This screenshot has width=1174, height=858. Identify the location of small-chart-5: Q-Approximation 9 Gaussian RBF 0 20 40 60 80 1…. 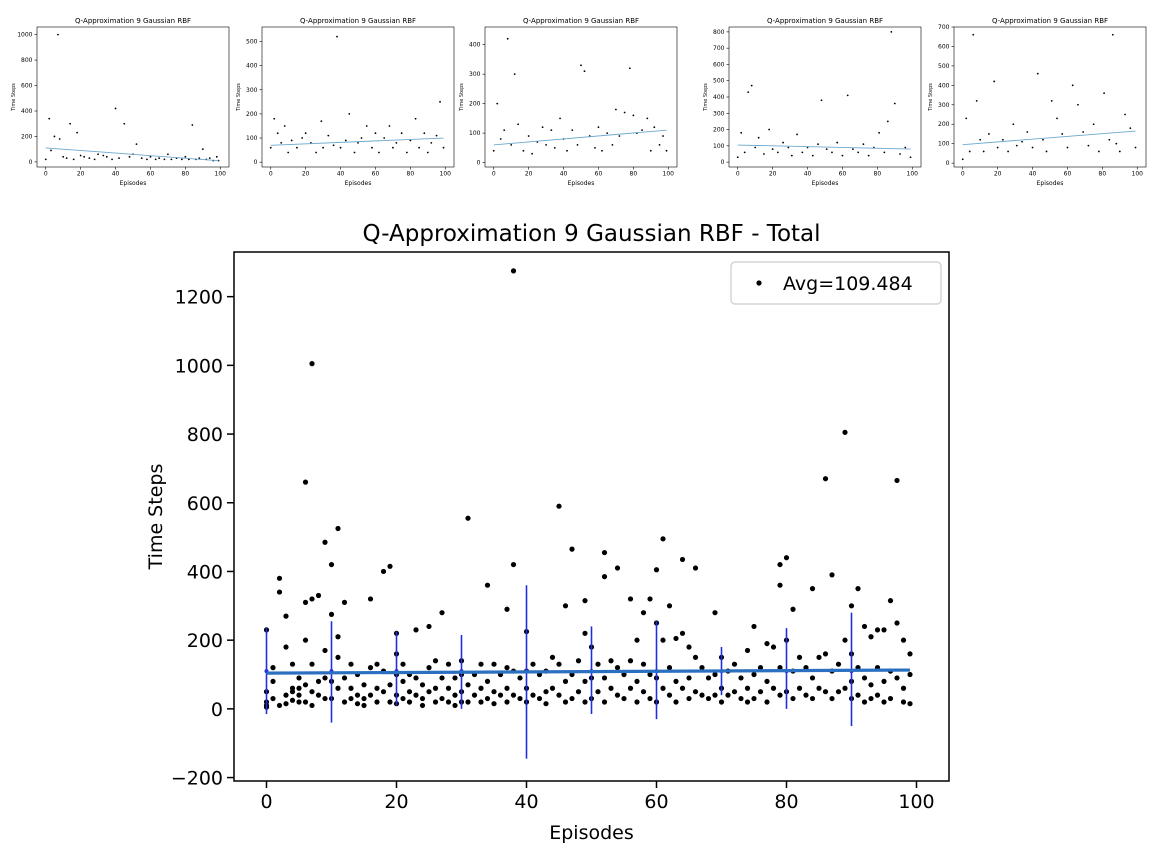
(1037, 102).